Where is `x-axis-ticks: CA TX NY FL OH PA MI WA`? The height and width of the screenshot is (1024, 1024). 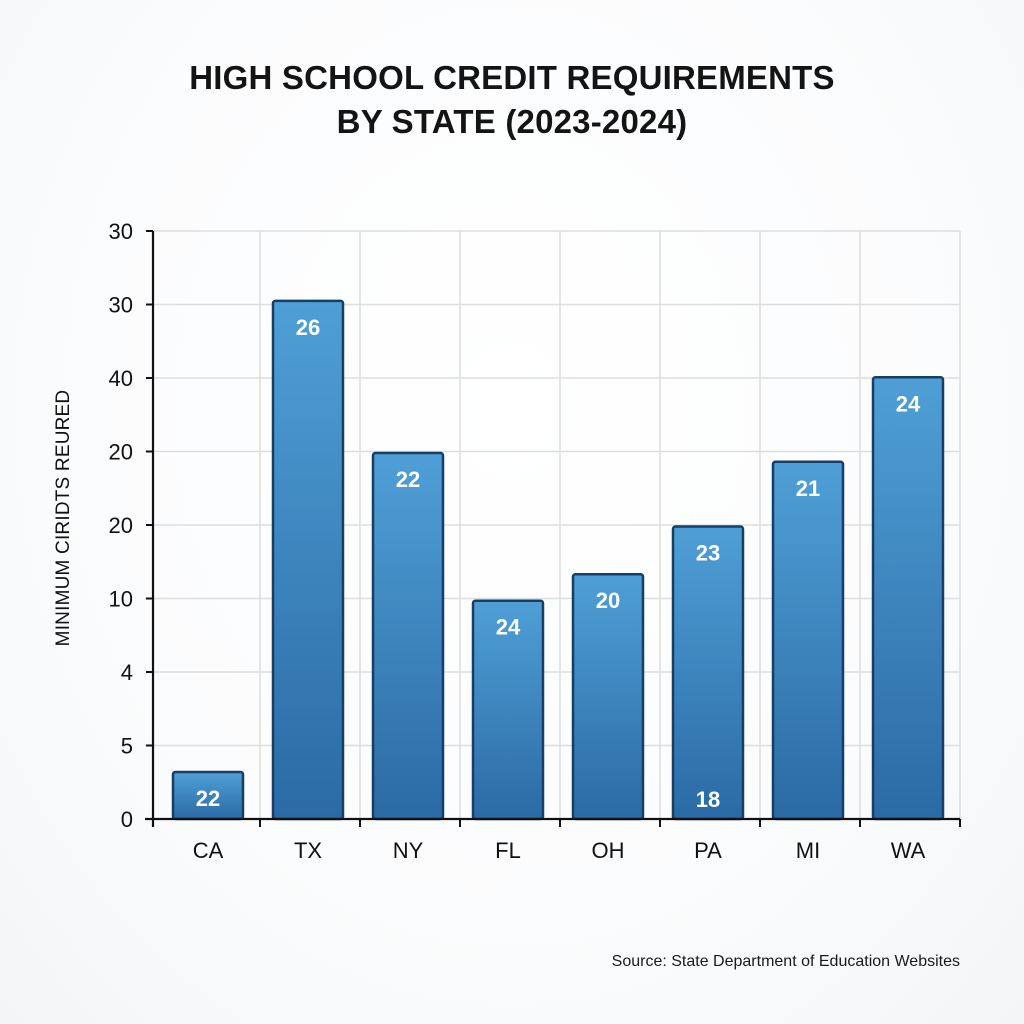 x-axis-ticks: CA TX NY FL OH PA MI WA is located at coordinates (577, 841).